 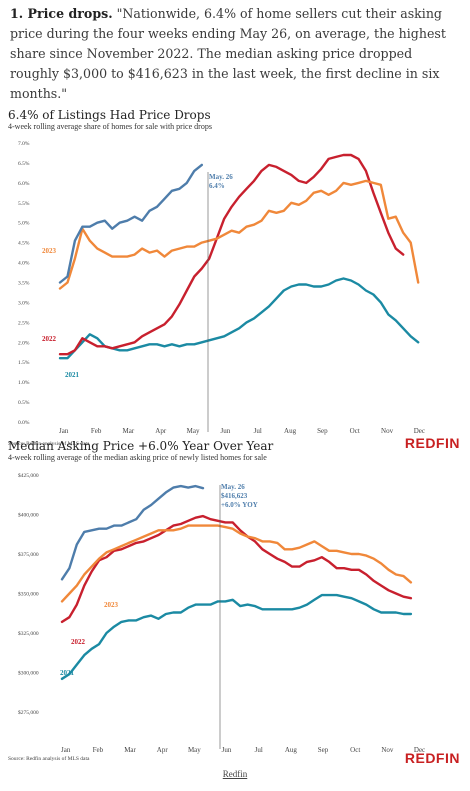 What do you see at coordinates (28, 712) in the screenshot?
I see `y-tick-label: $275,000` at bounding box center [28, 712].